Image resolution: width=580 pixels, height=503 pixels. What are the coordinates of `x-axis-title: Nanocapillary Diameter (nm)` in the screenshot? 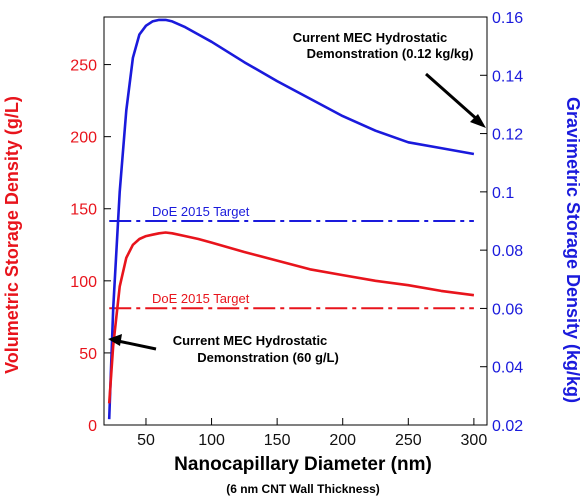 It's located at (303, 464).